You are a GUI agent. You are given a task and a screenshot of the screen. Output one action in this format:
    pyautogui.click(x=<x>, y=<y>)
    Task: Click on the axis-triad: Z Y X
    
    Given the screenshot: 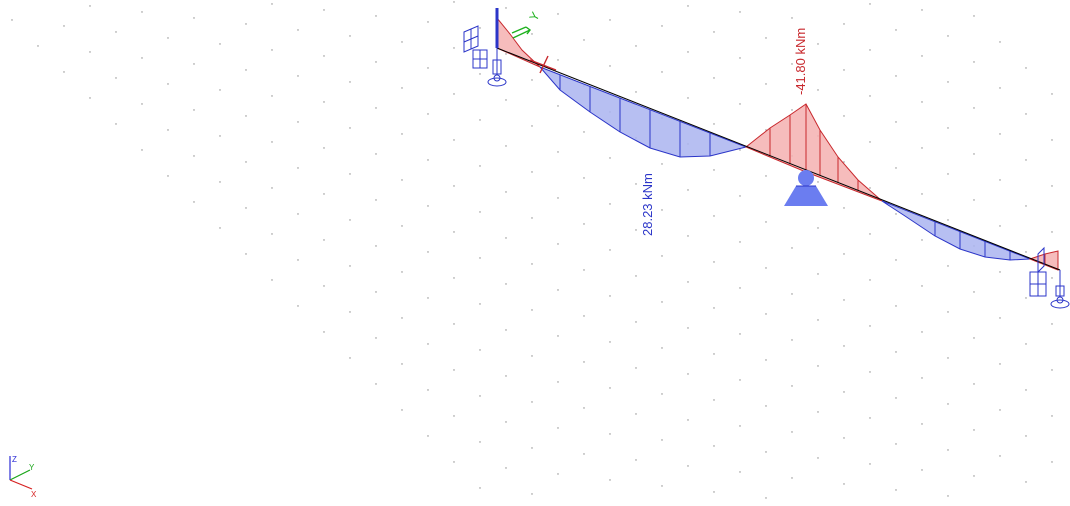 What is the action you would take?
    pyautogui.click(x=23, y=477)
    